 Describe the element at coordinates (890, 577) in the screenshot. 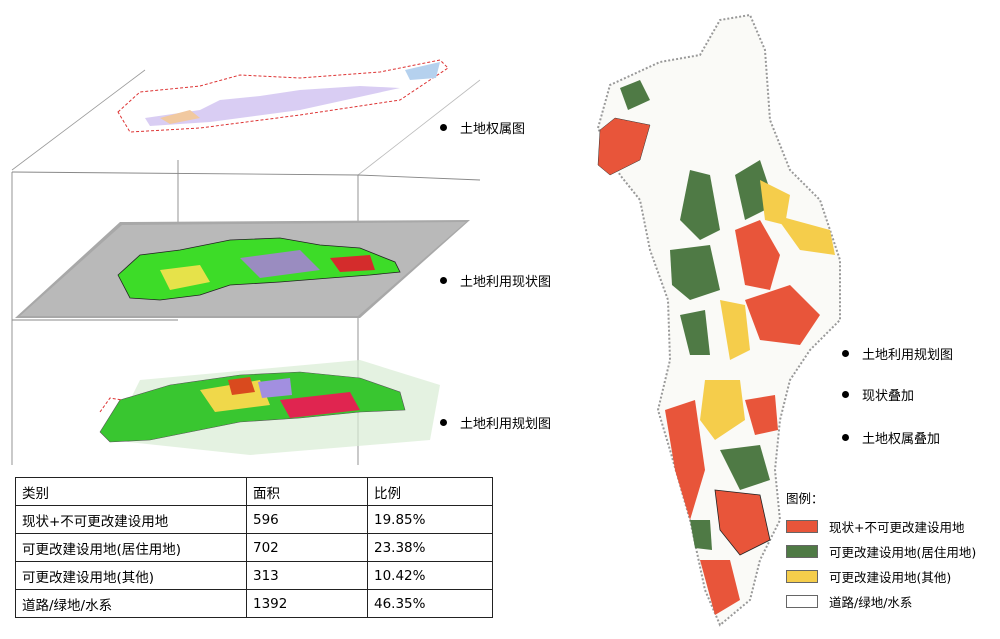

I see `legend-label: 可更改建设用地(其他)` at that location.